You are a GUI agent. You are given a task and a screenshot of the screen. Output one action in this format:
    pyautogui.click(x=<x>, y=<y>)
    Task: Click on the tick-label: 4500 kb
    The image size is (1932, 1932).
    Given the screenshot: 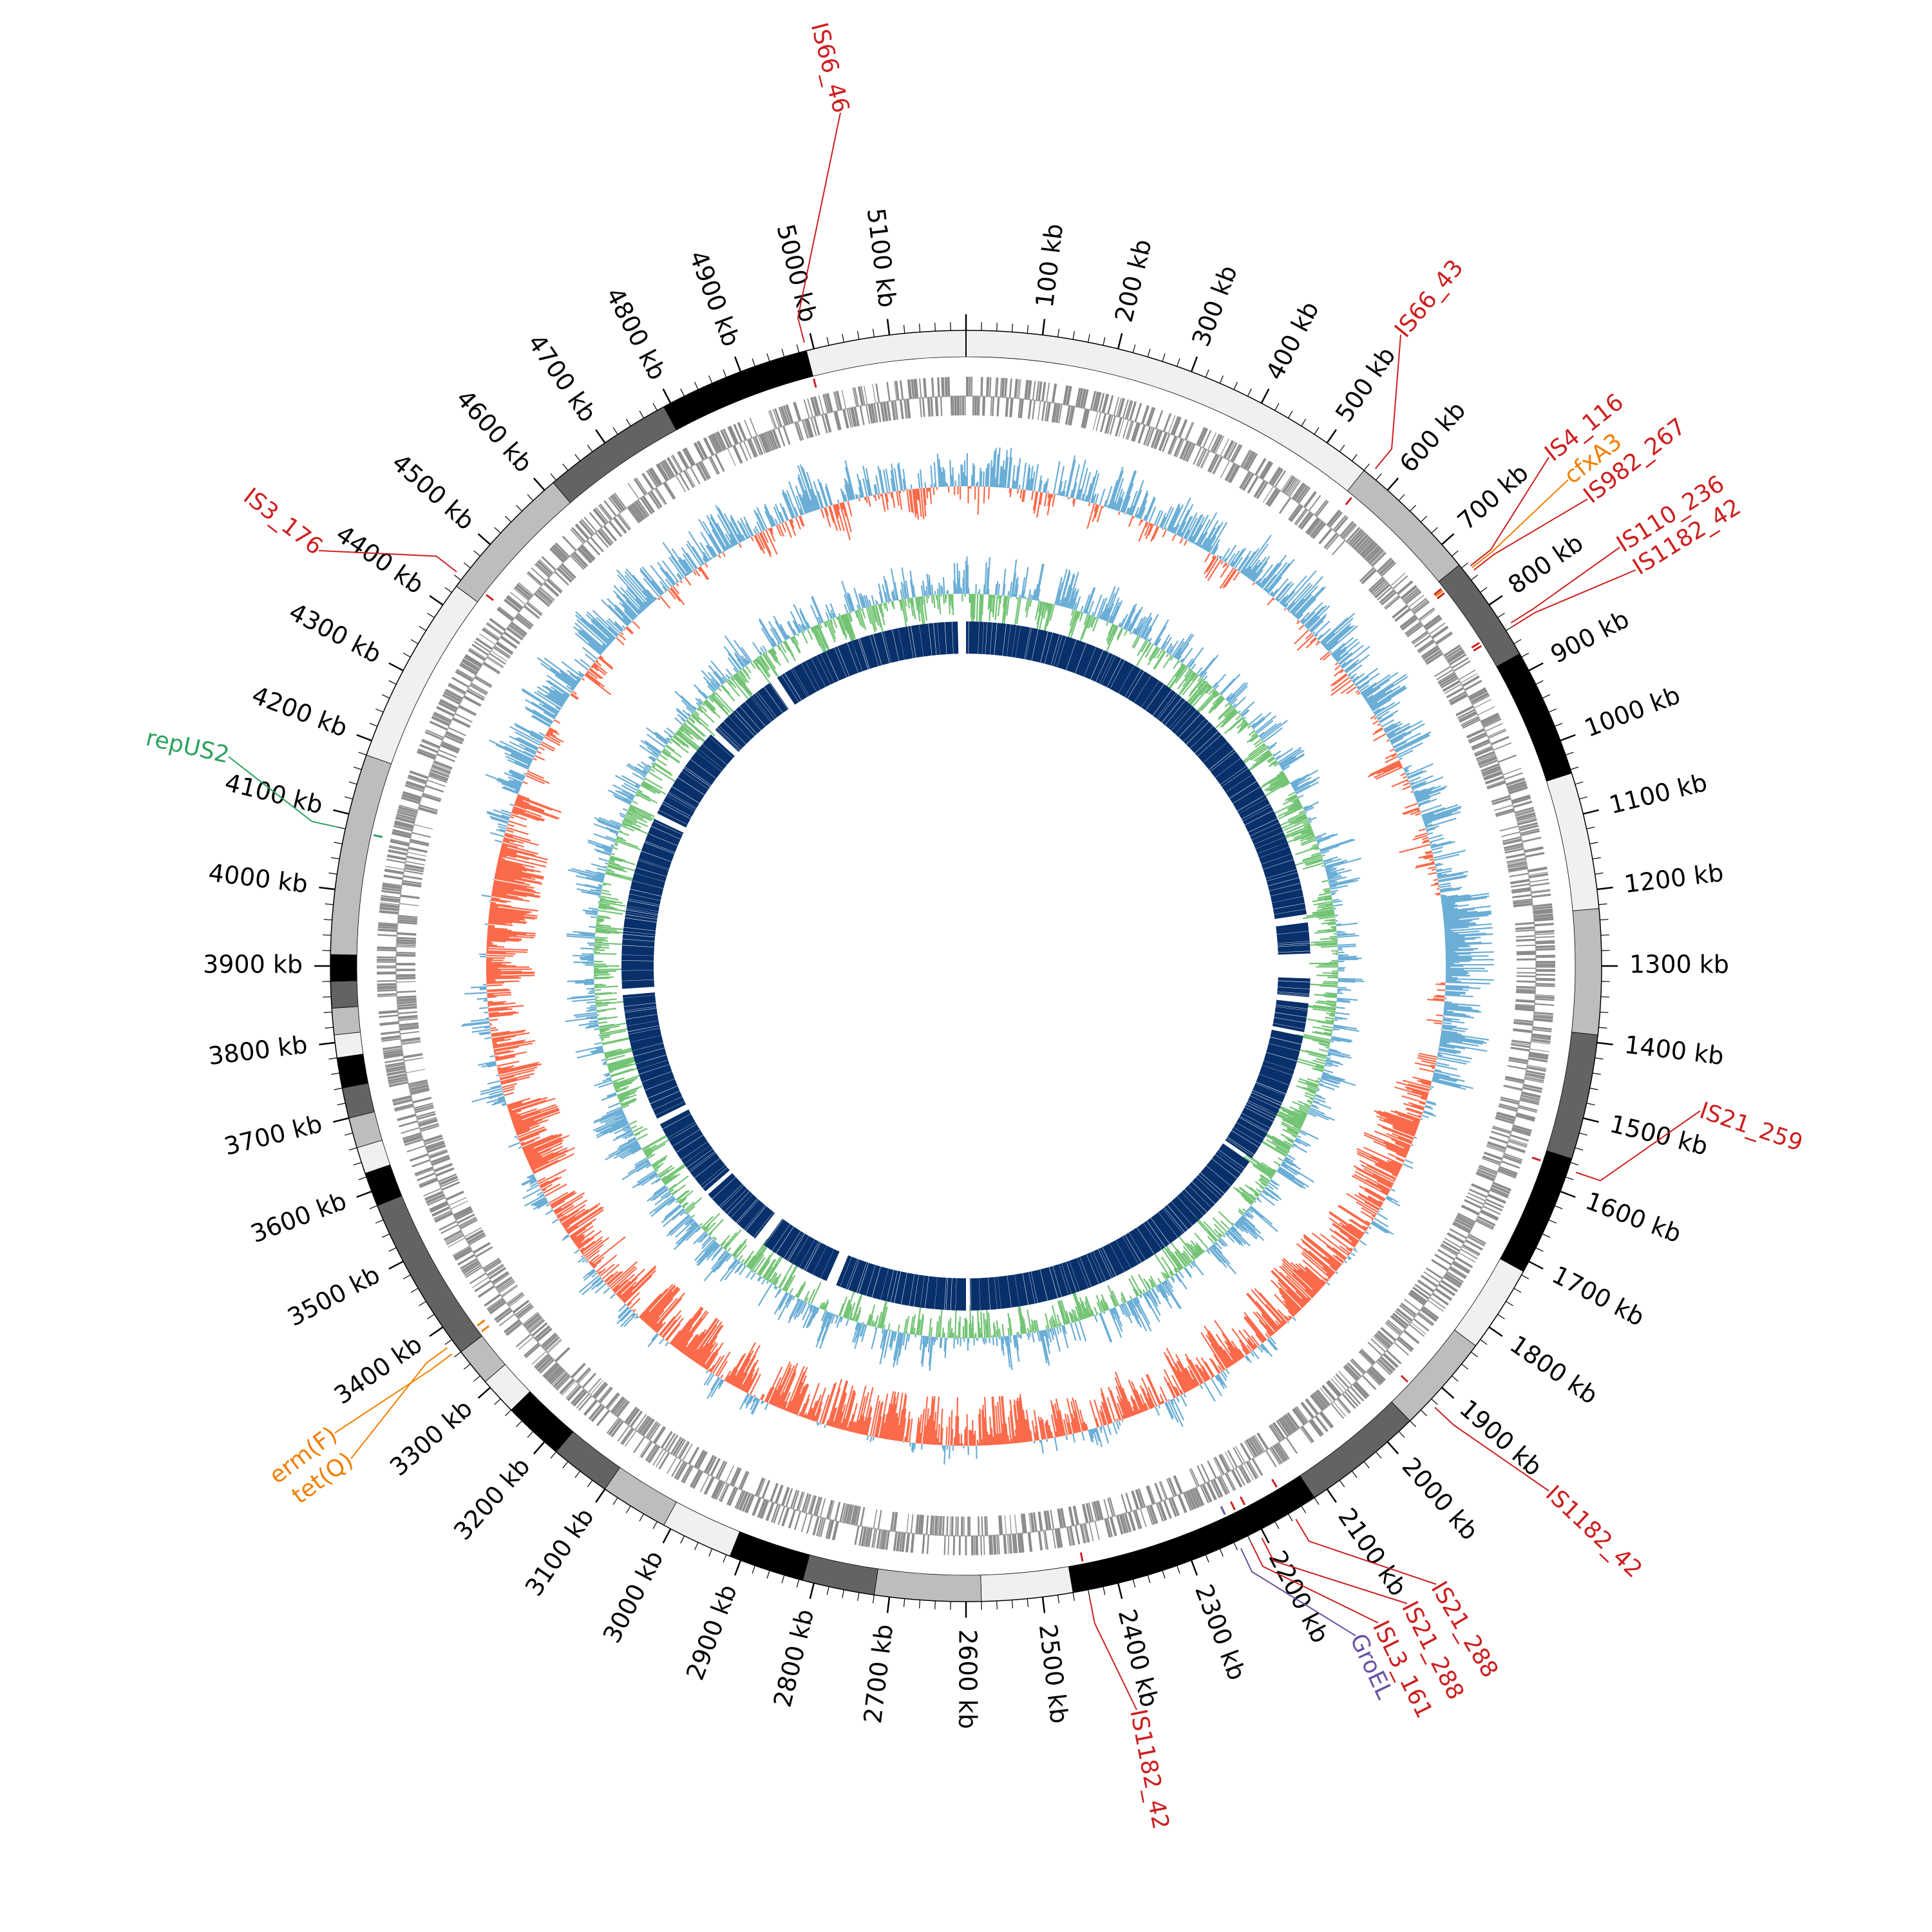 What is the action you would take?
    pyautogui.click(x=433, y=492)
    